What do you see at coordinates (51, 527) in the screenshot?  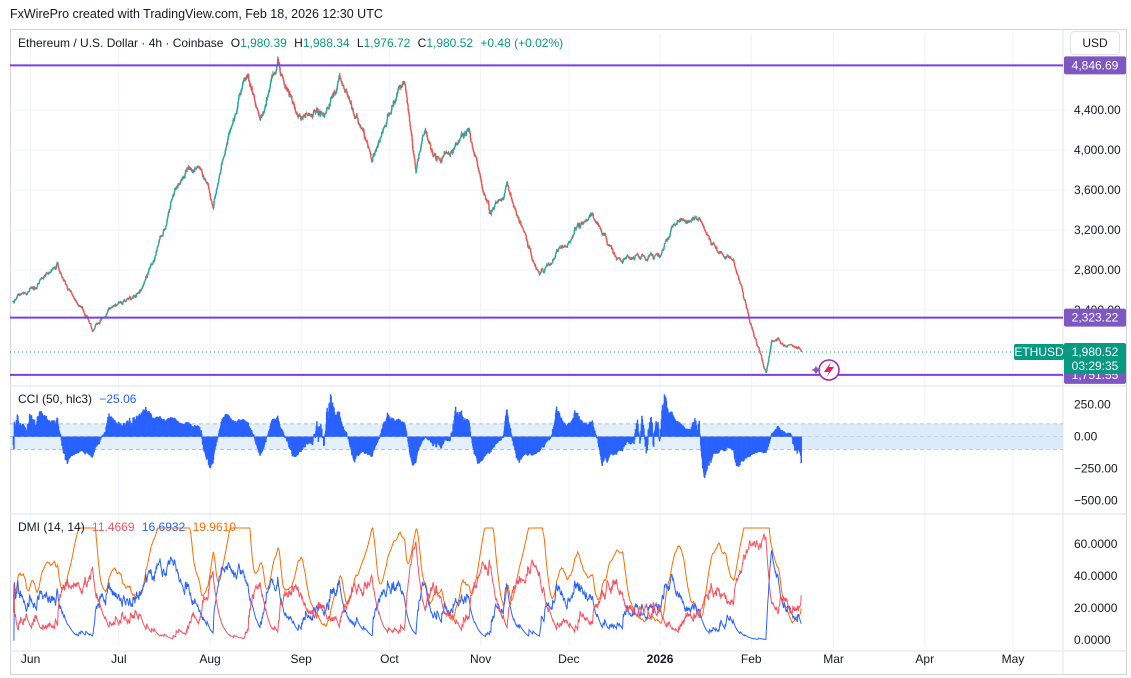 I see `dmi-title: DMI (14, 14)` at bounding box center [51, 527].